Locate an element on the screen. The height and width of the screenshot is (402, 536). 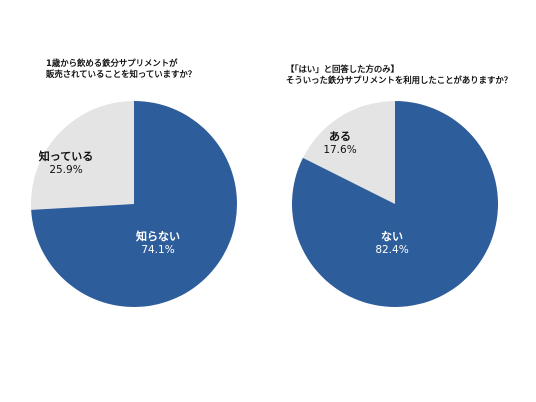
slice-label: 知っている is located at coordinates (65, 156).